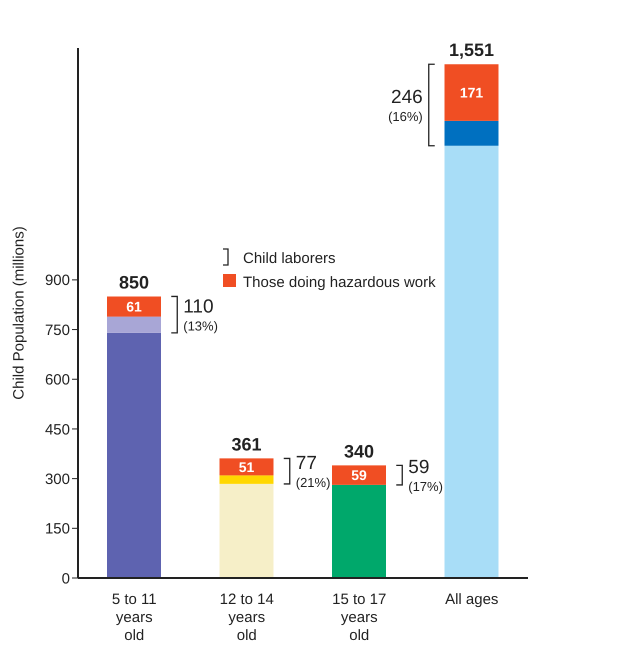  What do you see at coordinates (57, 429) in the screenshot?
I see `y-tick-label: 450` at bounding box center [57, 429].